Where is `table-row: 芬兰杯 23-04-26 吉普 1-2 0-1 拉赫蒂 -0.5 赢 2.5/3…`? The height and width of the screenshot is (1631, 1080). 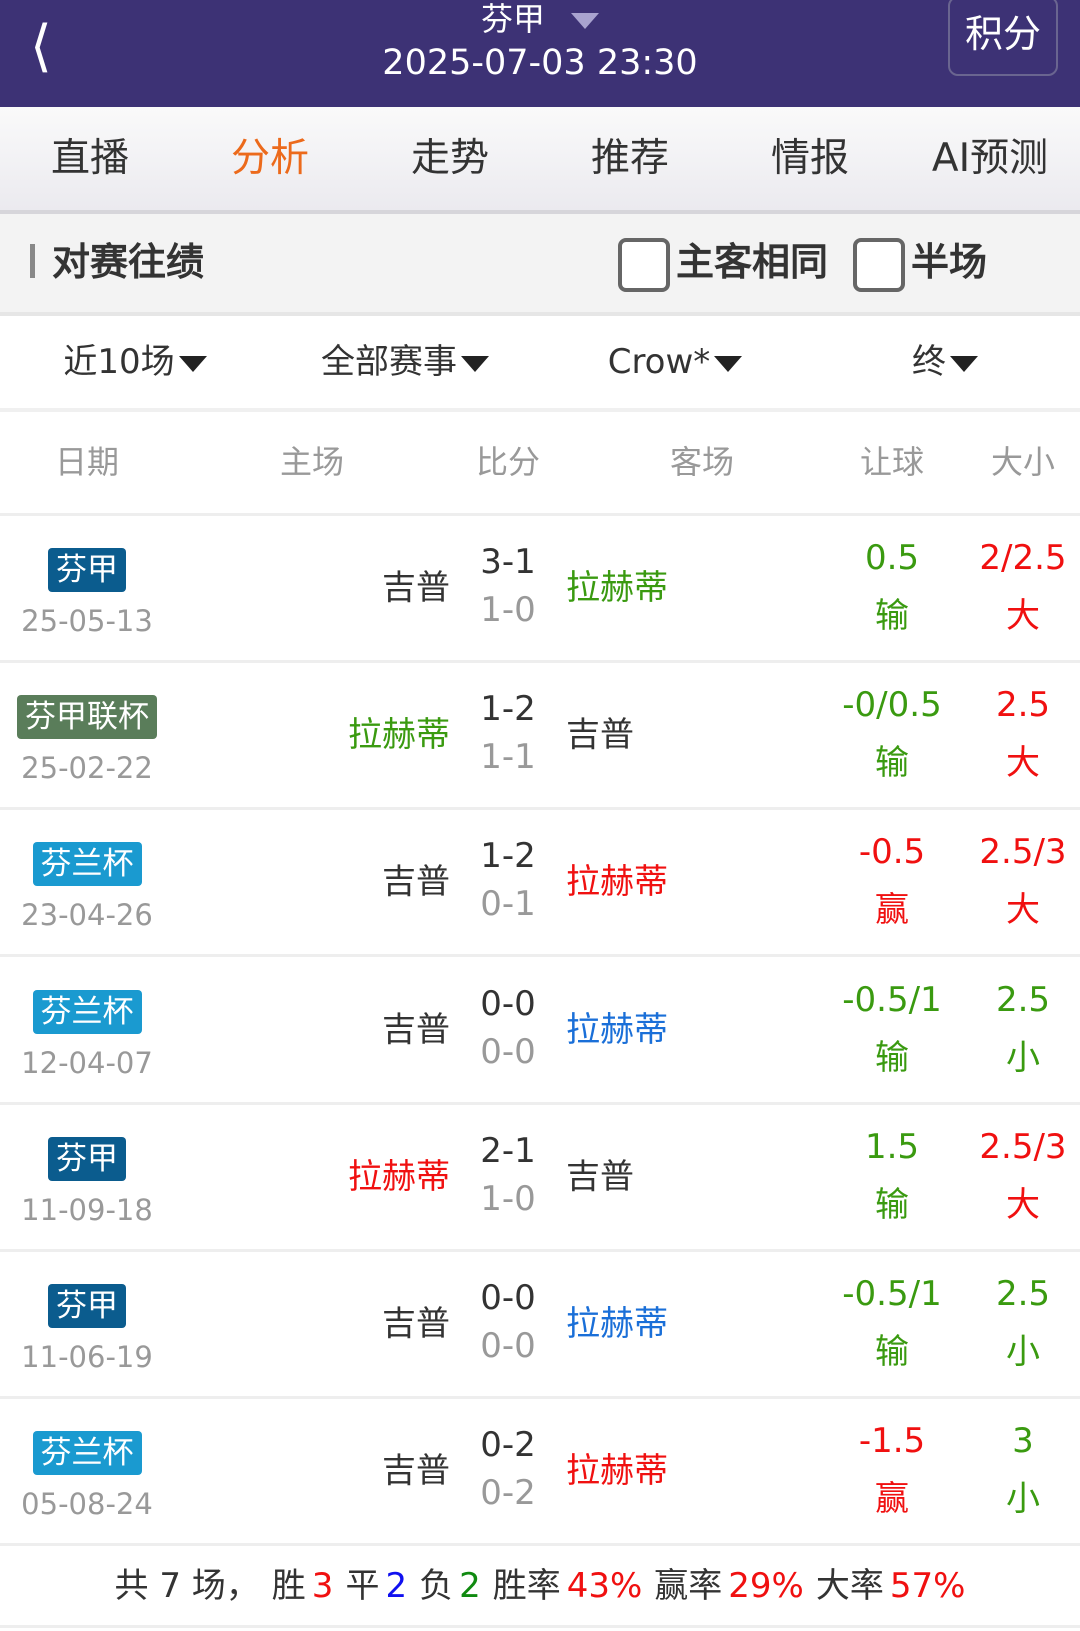 table-row: 芬兰杯 23-04-26 吉普 1-2 0-1 拉赫蒂 -0.5 赢 2.5/3… is located at coordinates (540, 884).